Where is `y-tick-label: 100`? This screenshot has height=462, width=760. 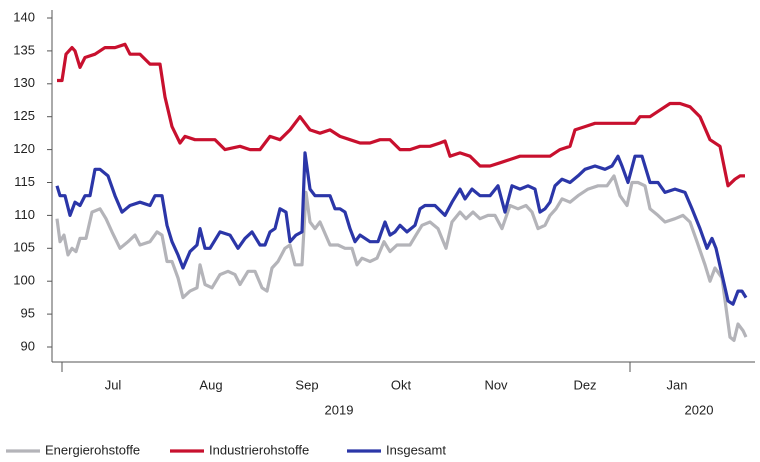
y-tick-label: 100 is located at coordinates (24, 280).